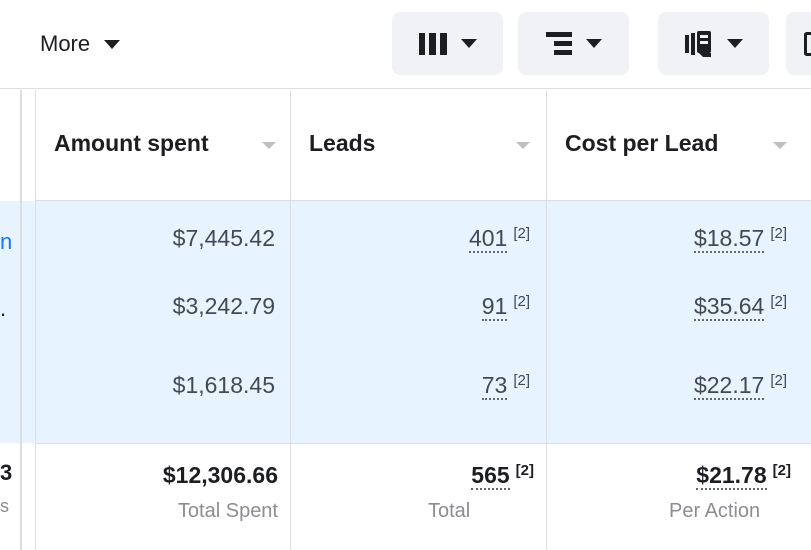  I want to click on cpl-cell: $18.57 [2], so click(740, 239).